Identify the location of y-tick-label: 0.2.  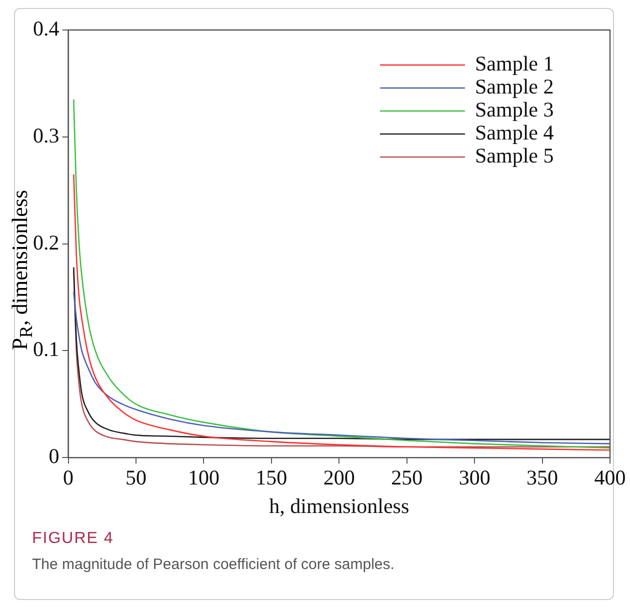
(46, 242).